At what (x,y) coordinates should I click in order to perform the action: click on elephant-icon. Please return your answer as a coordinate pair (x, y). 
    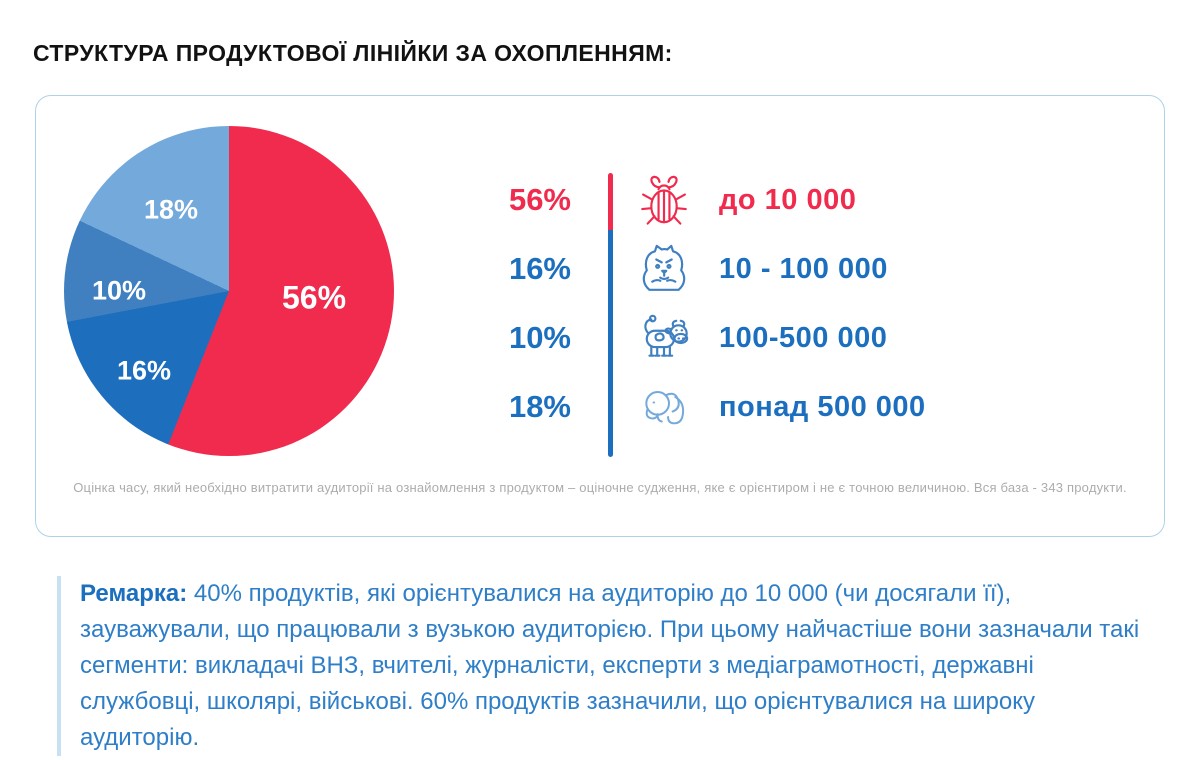
    Looking at the image, I should click on (664, 407).